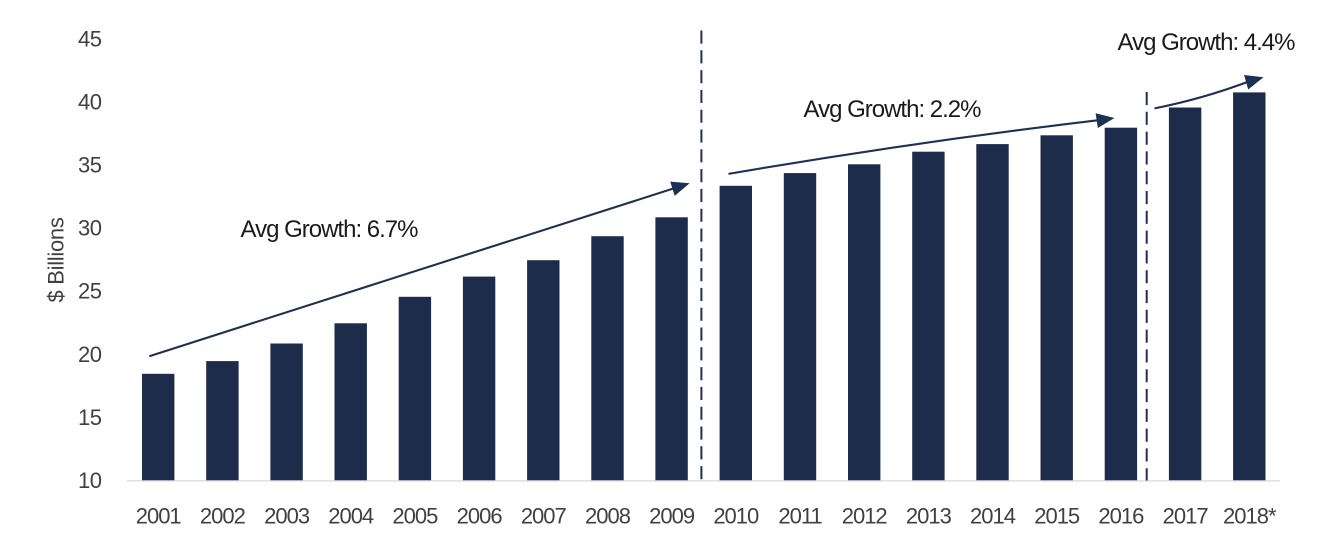  I want to click on x-tick-label-2008: 2008, so click(608, 516).